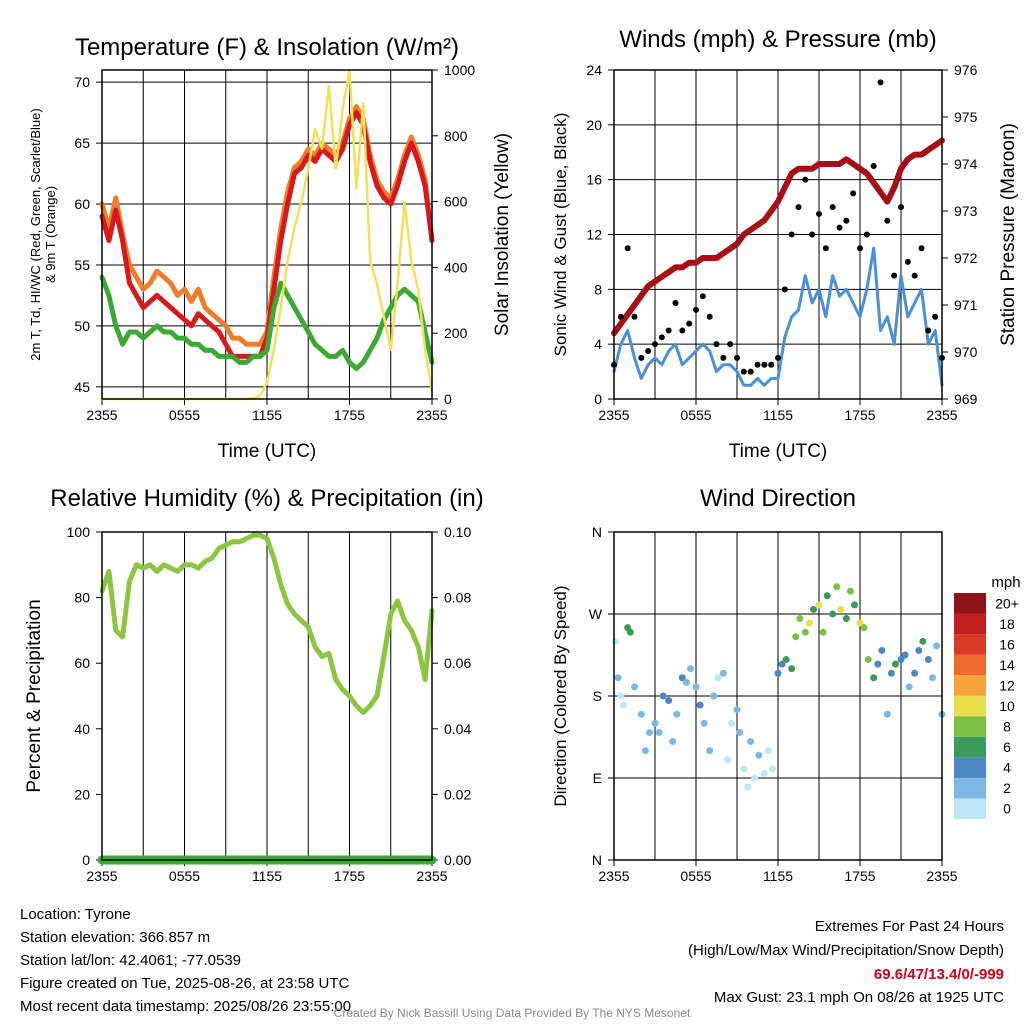 Image resolution: width=1024 pixels, height=1024 pixels. What do you see at coordinates (82, 598) in the screenshot?
I see `y-tick-label: 80` at bounding box center [82, 598].